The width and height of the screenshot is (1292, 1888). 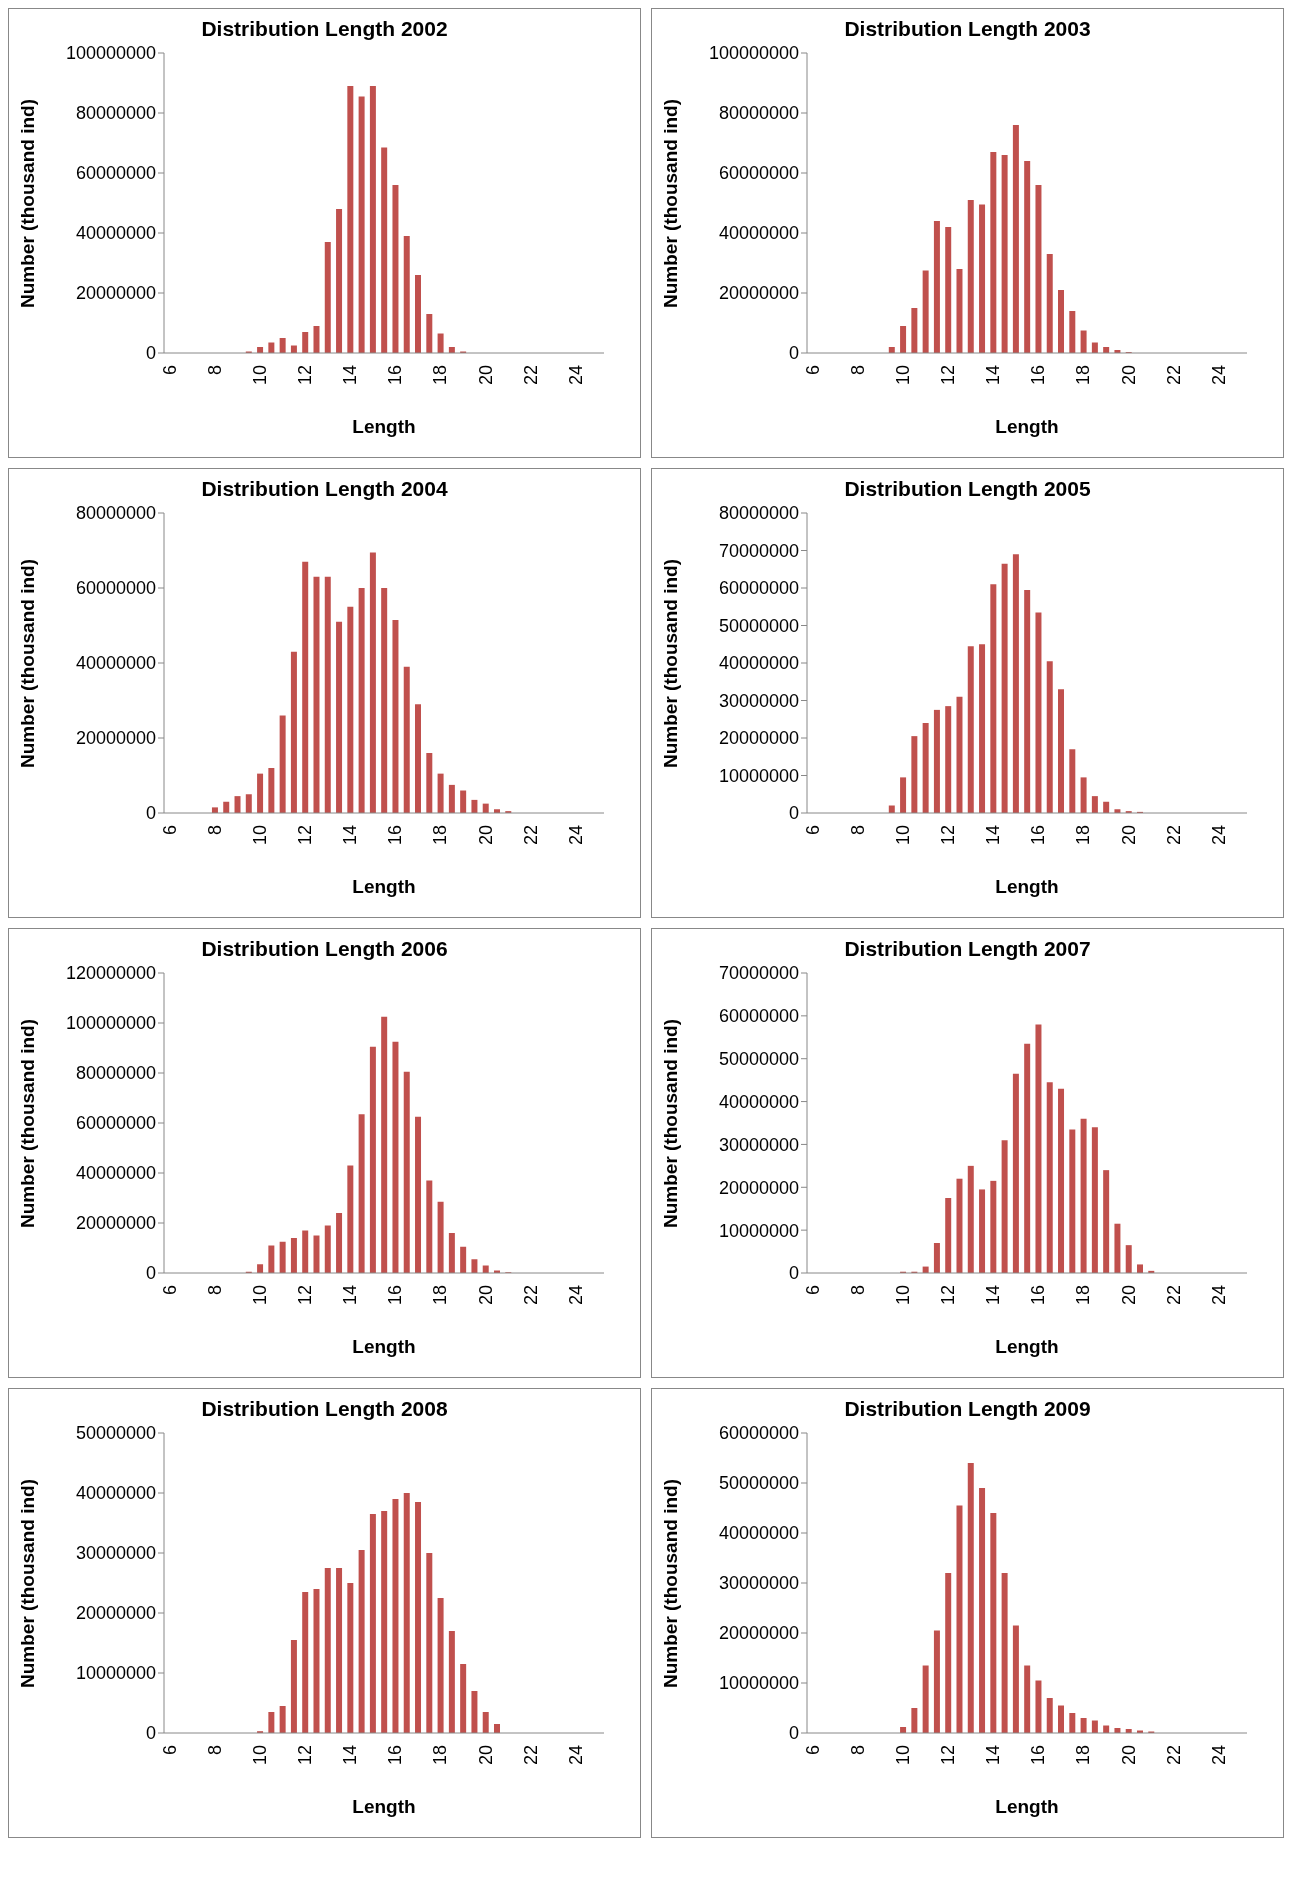 I want to click on y-tick-label: 120000000, so click(x=110, y=973).